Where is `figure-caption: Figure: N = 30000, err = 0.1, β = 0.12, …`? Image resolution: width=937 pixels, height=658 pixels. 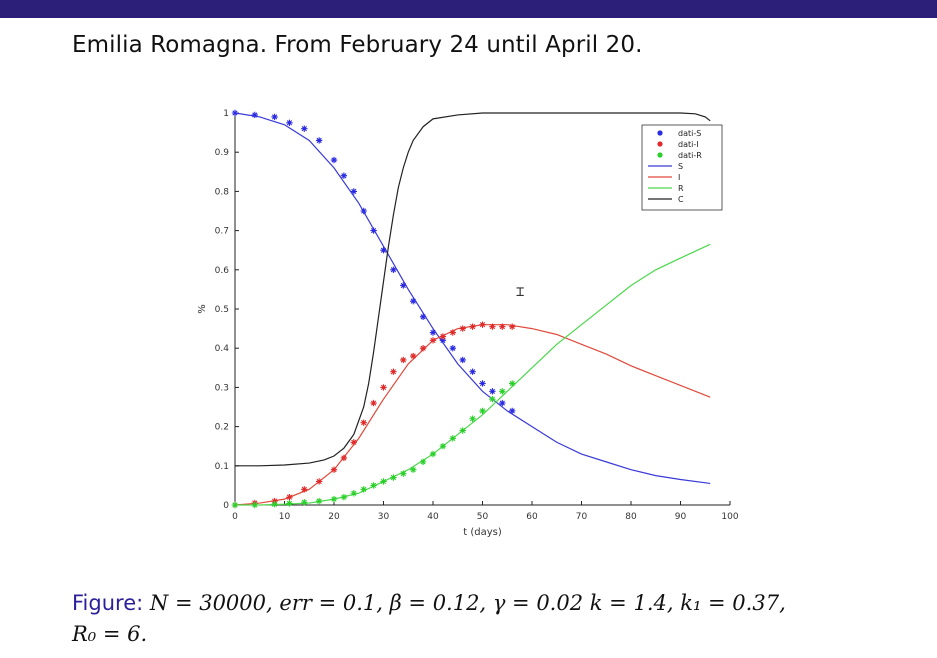 figure-caption: Figure: N = 30000, err = 0.1, β = 0.12, … is located at coordinates (472, 619).